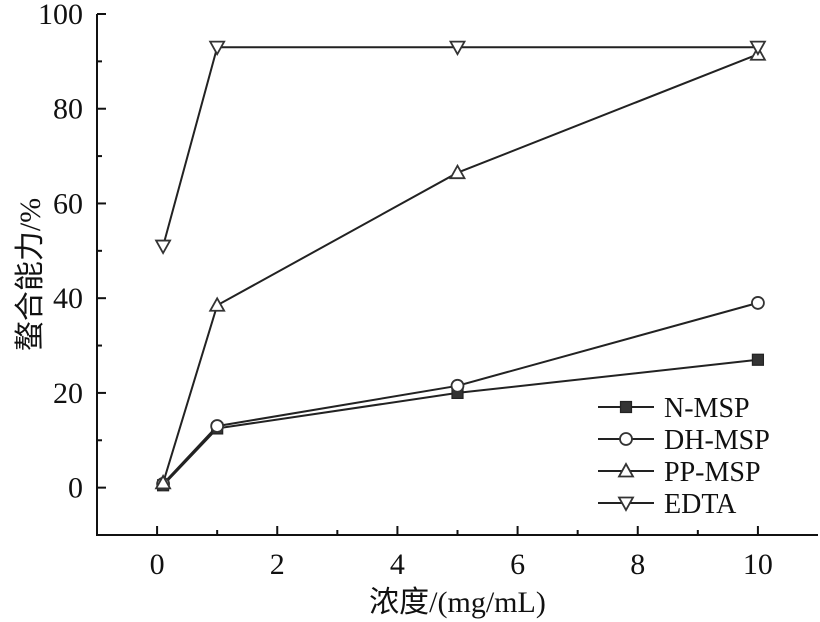  I want to click on y-tick-label: 40, so click(68, 298).